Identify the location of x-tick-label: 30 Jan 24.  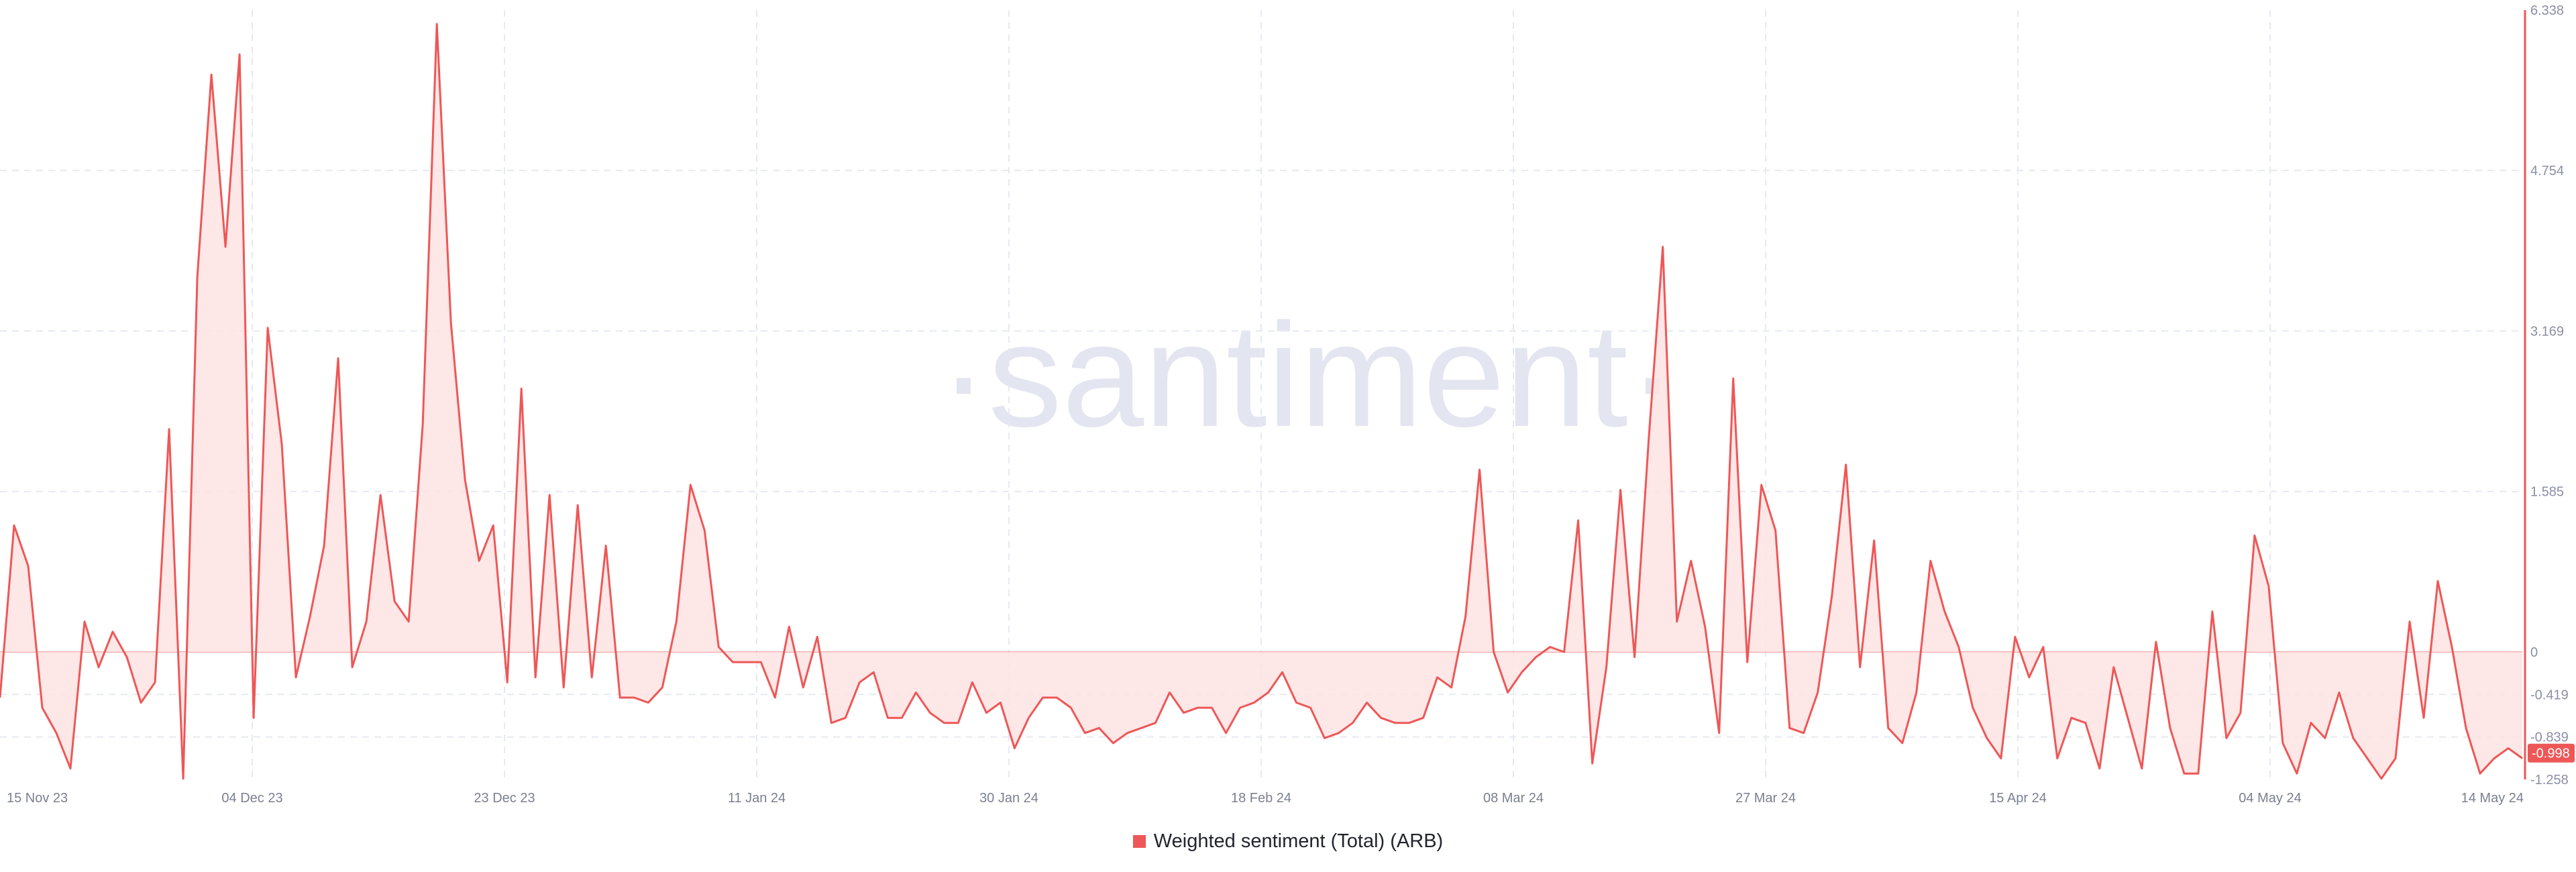
(1008, 798).